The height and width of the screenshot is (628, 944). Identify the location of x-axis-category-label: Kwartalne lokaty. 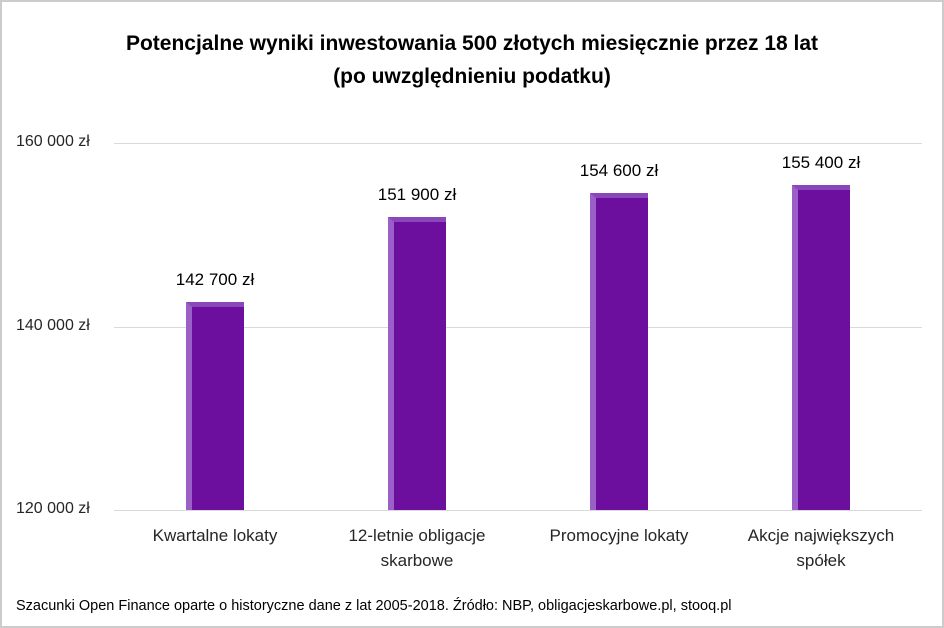
(215, 535).